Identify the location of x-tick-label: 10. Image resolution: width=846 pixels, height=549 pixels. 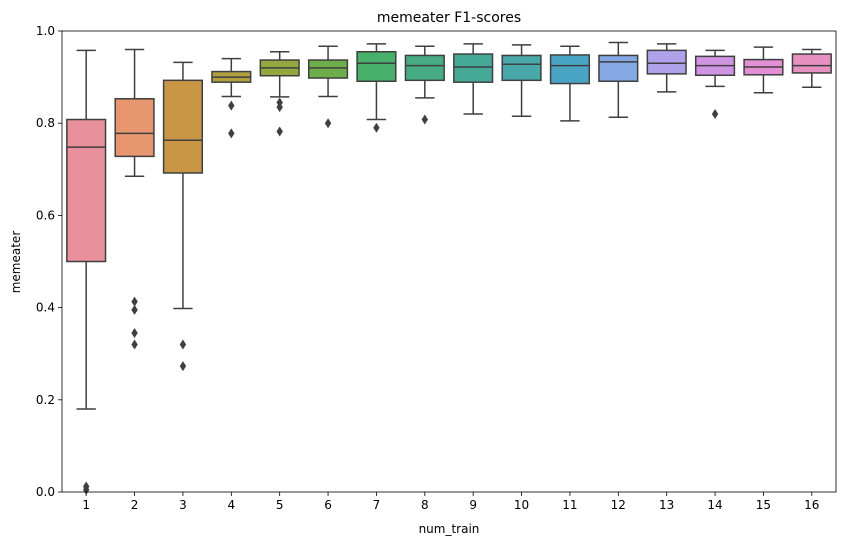
(521, 505).